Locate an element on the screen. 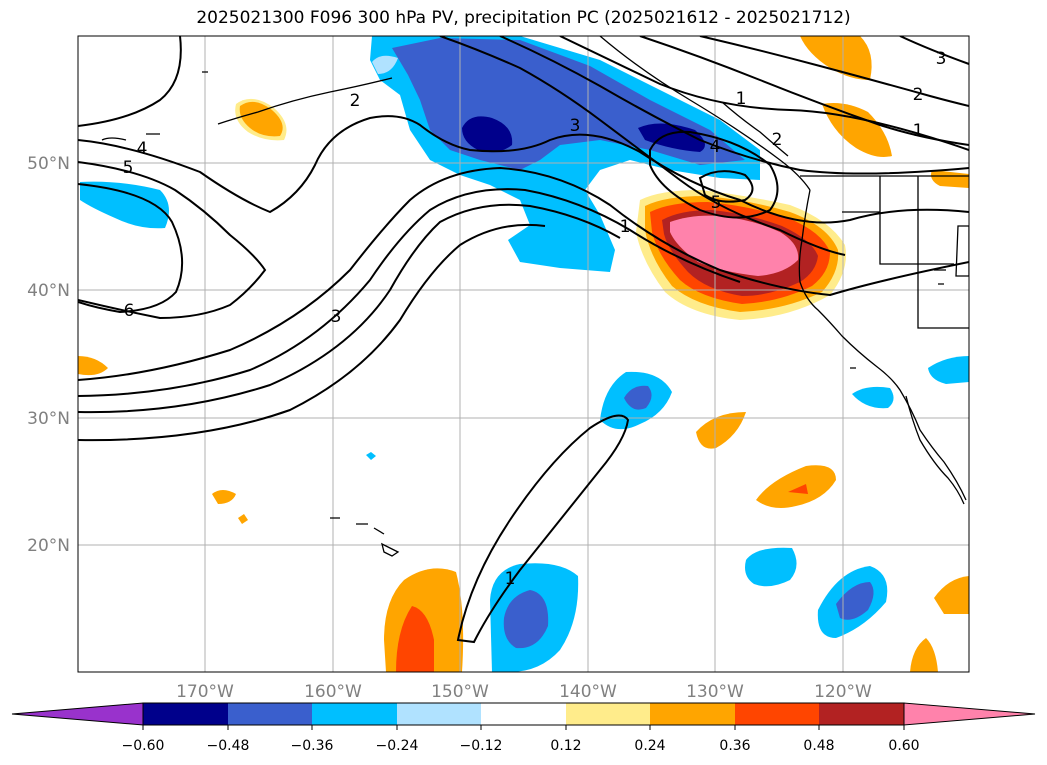 This screenshot has height=765, width=1047. lon-label: 130°W is located at coordinates (715, 692).